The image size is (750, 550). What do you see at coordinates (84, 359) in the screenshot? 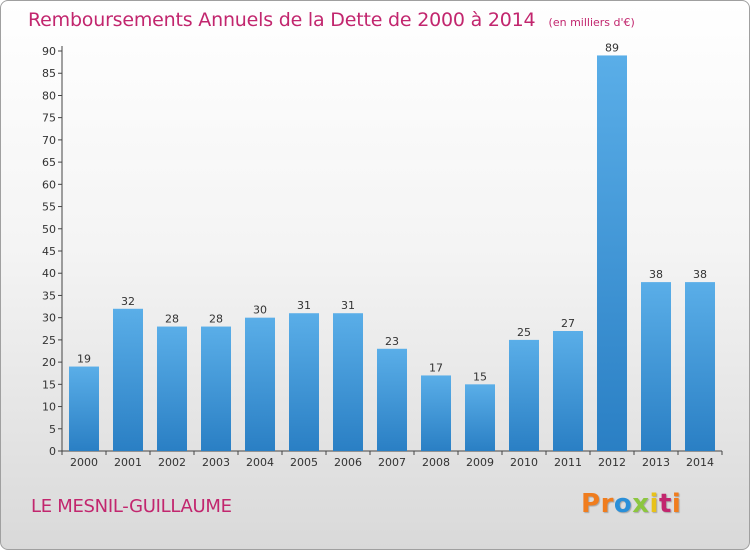
I see `data-label: 19` at bounding box center [84, 359].